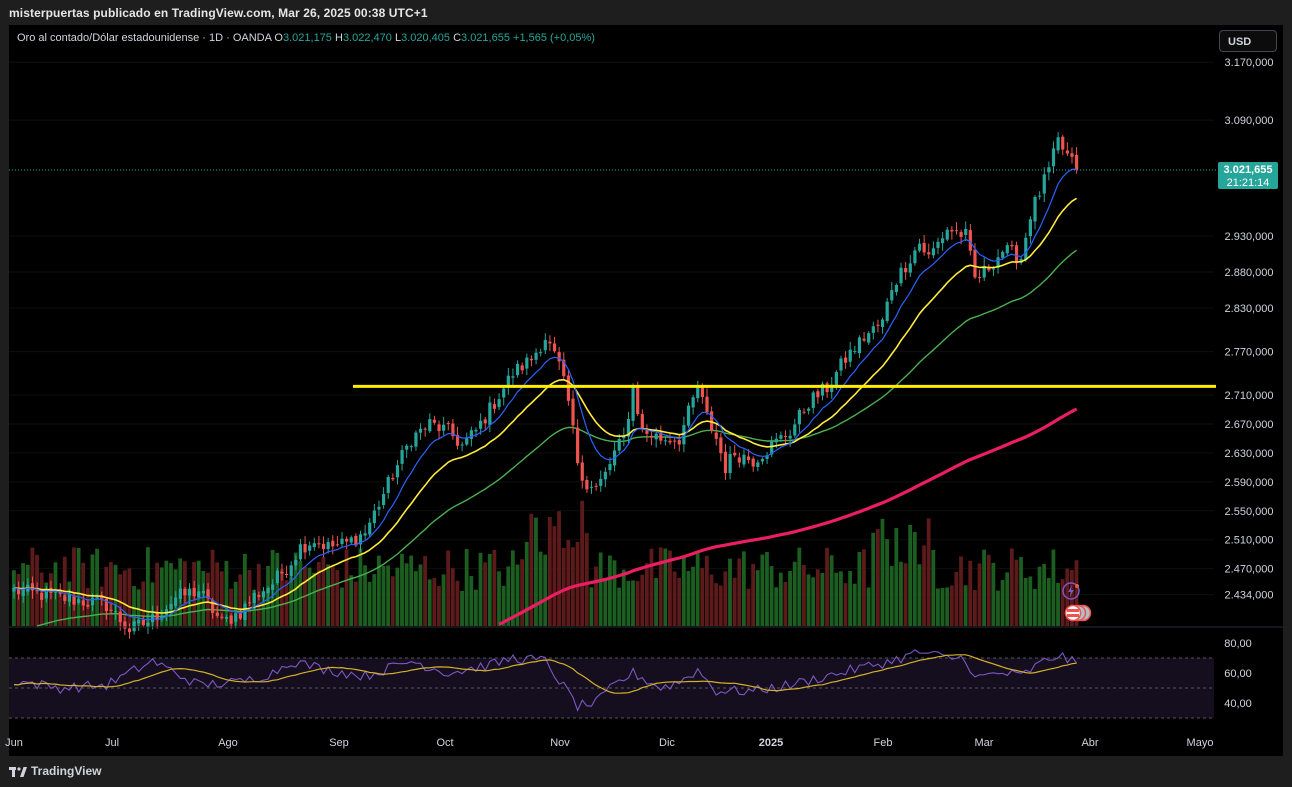 The image size is (1292, 787). I want to click on time-tick-label: Jul, so click(112, 743).